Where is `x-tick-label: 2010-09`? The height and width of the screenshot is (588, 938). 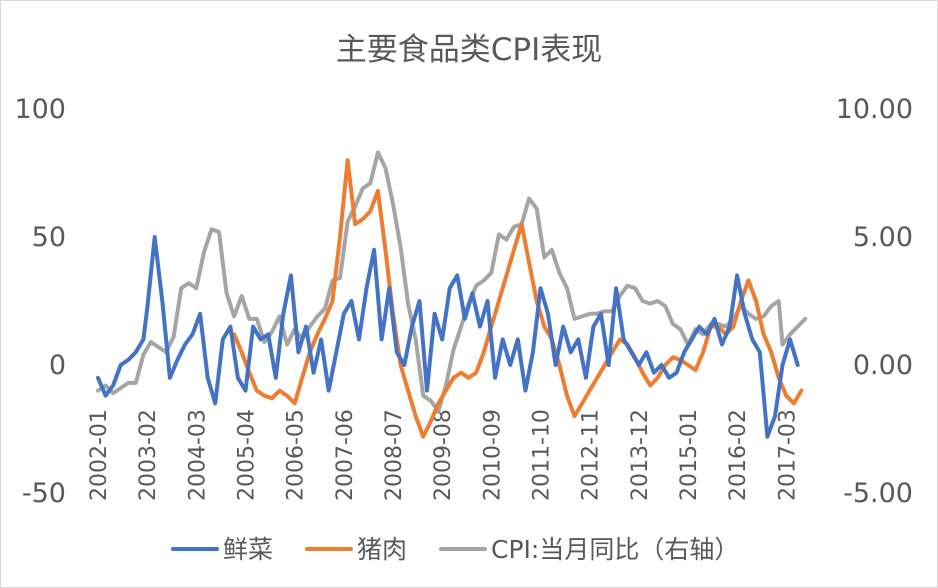 x-tick-label: 2010-09 is located at coordinates (492, 455).